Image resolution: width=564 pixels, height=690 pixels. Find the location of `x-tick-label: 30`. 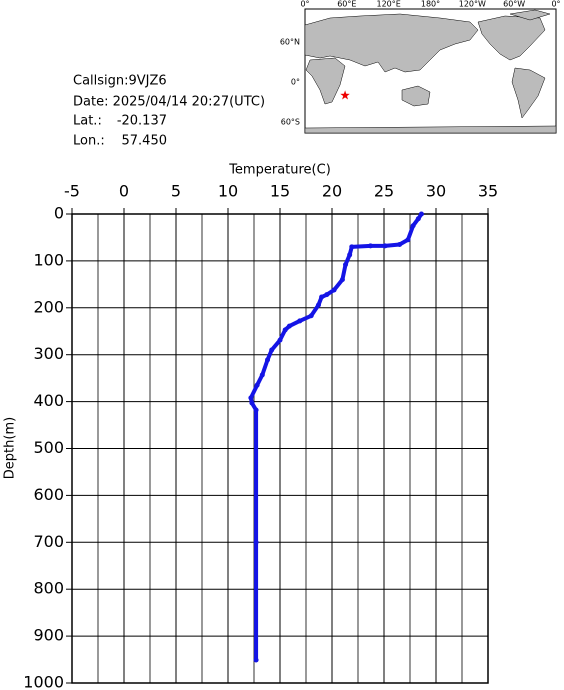

x-tick-label: 30 is located at coordinates (436, 191).